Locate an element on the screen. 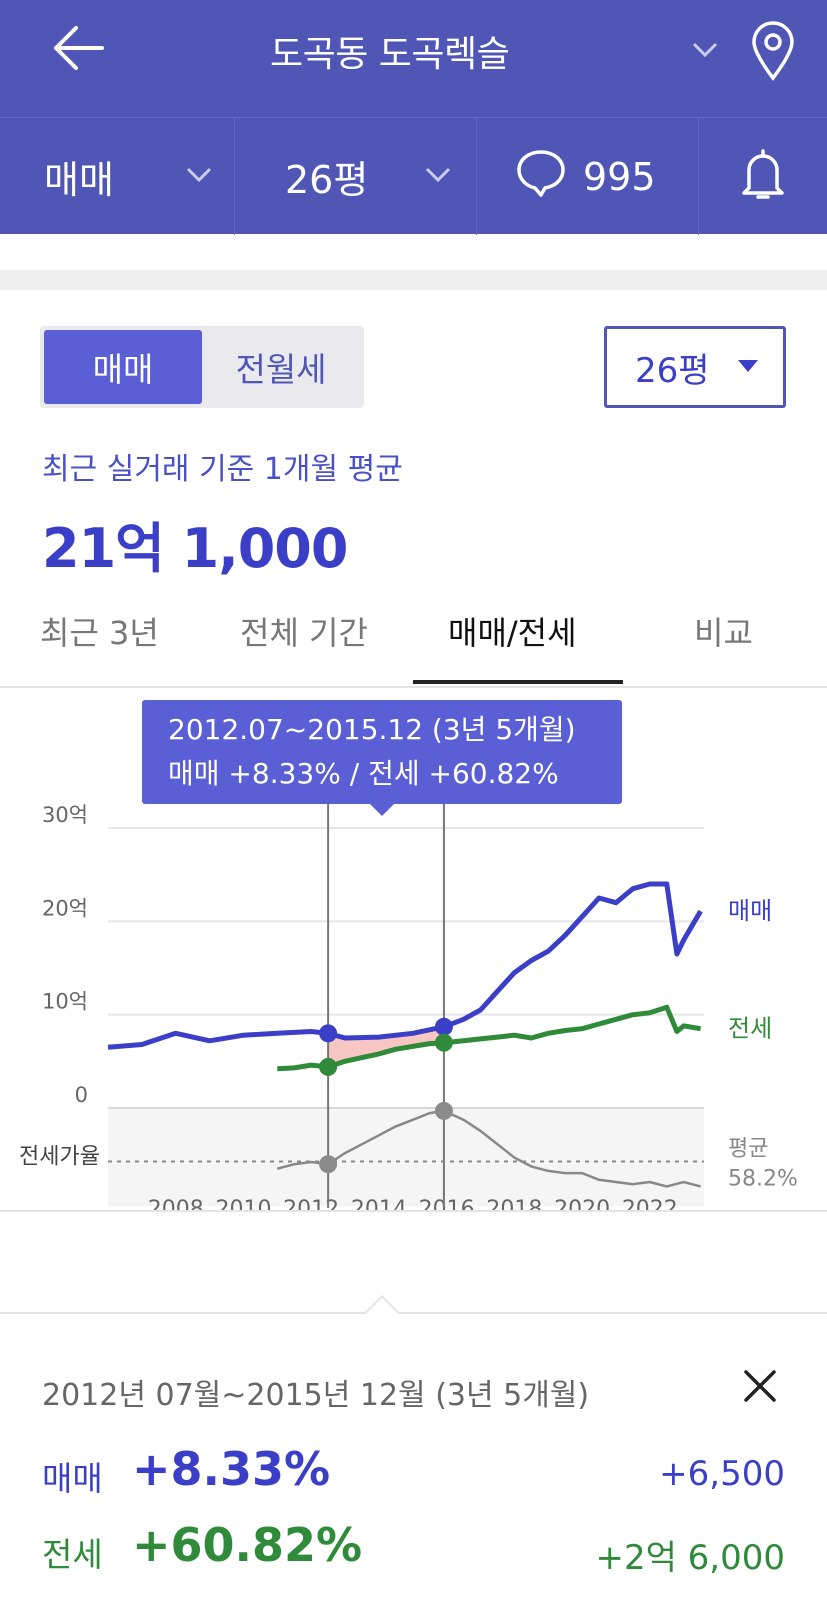 This screenshot has width=827, height=1604. speech-bubble-icon is located at coordinates (541, 173).